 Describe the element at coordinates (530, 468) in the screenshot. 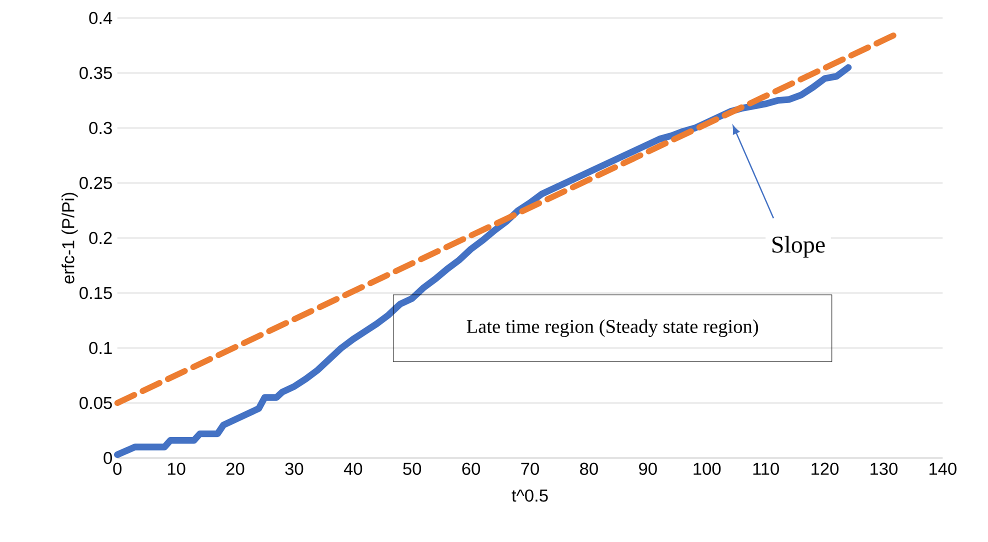

I see `x-tick-label: 70` at that location.